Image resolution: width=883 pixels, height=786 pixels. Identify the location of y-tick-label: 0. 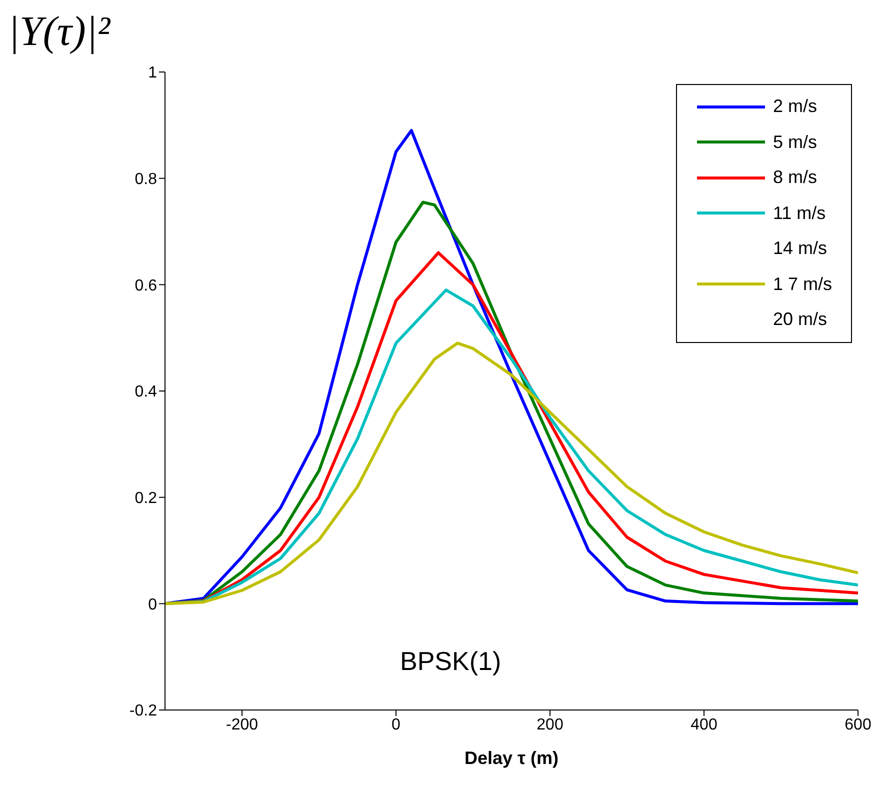
(153, 605).